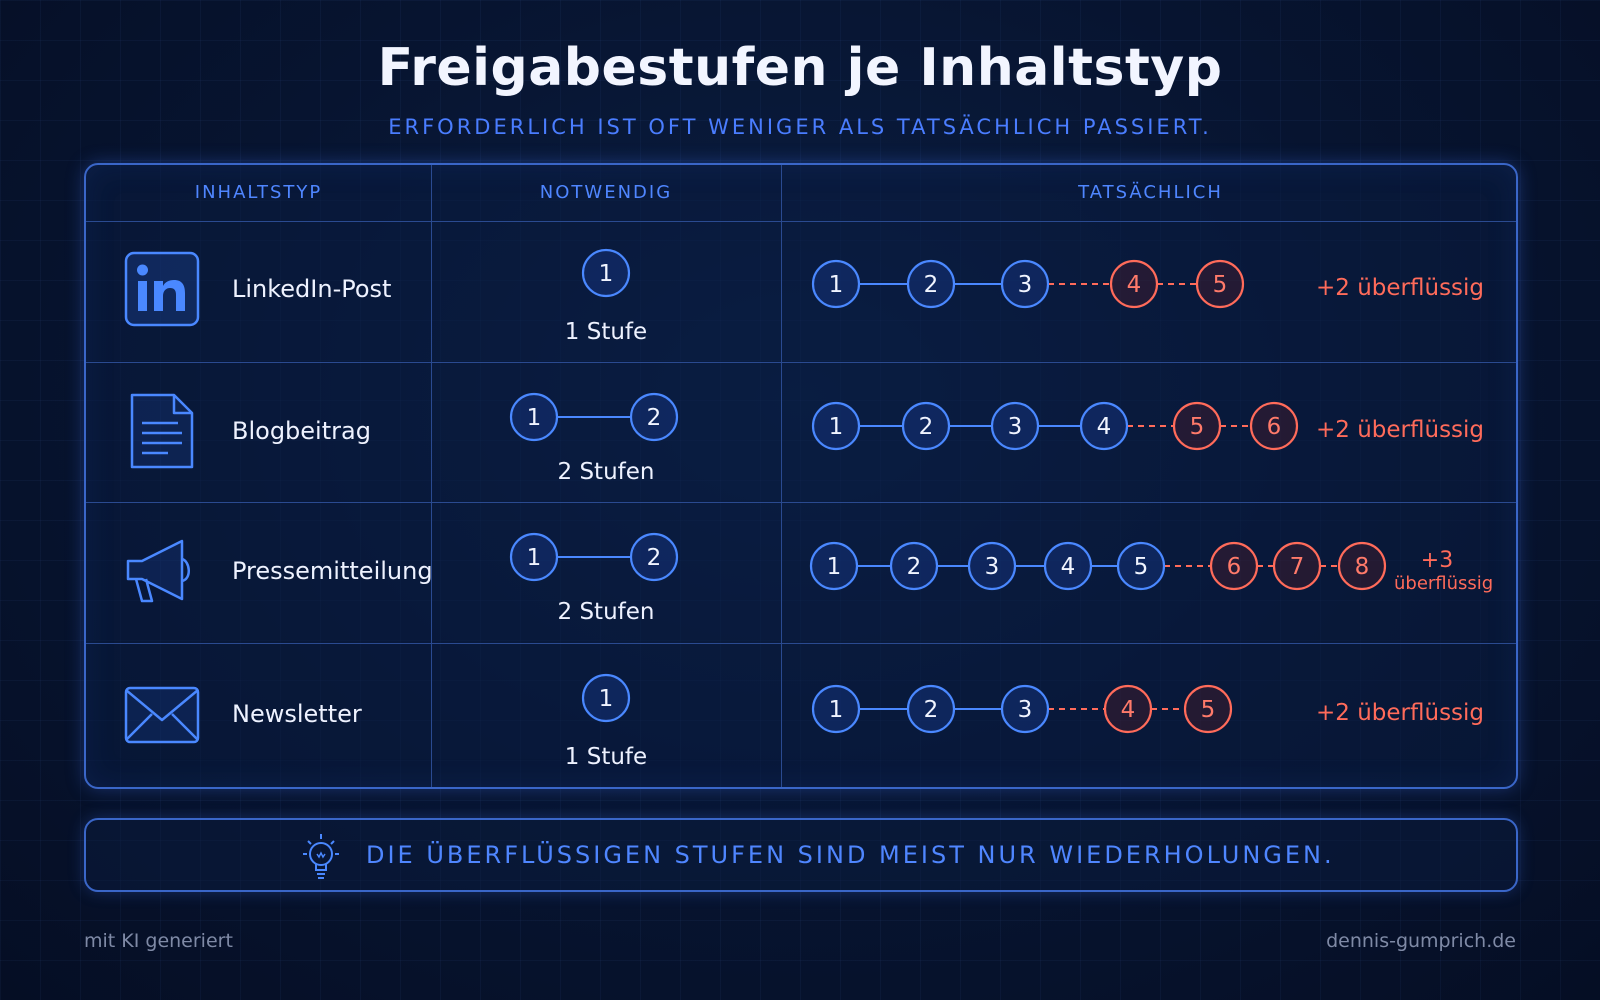 This screenshot has width=1600, height=1000. What do you see at coordinates (162, 715) in the screenshot?
I see `envelope-icon` at bounding box center [162, 715].